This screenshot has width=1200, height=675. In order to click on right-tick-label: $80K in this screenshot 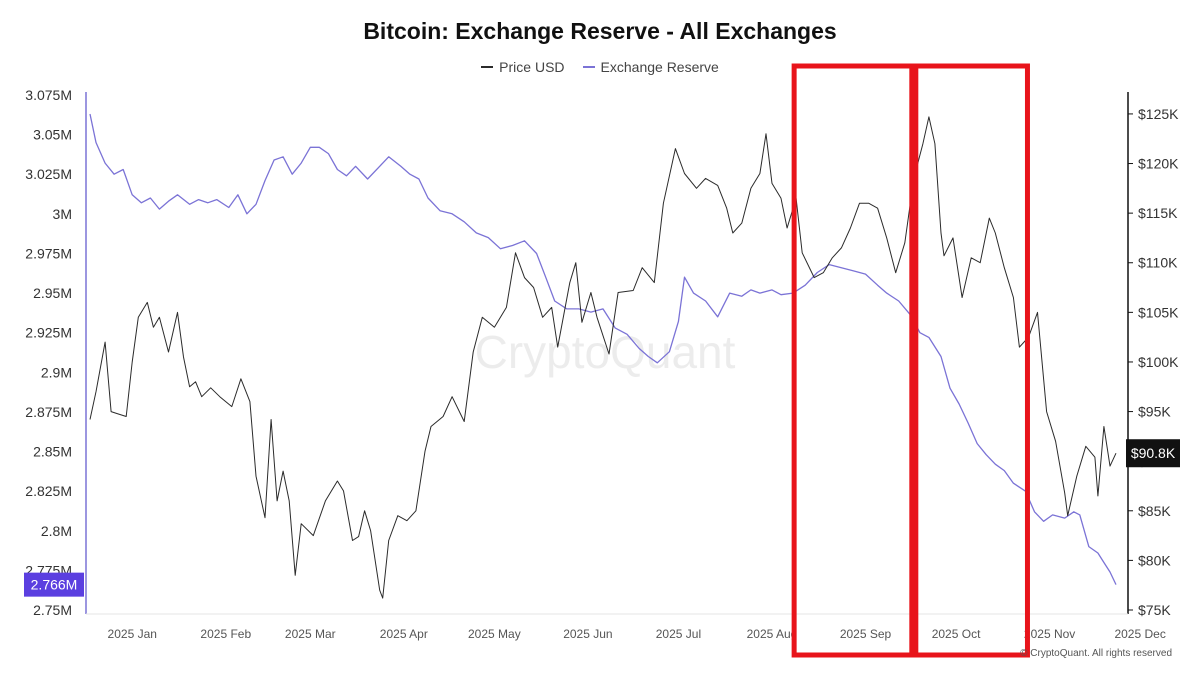, I will do `click(1154, 560)`.